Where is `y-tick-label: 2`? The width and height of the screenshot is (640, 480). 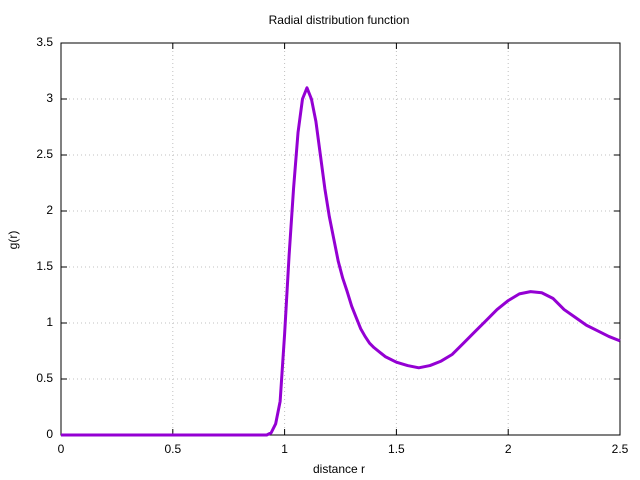 y-tick-label: 2 is located at coordinates (49, 210).